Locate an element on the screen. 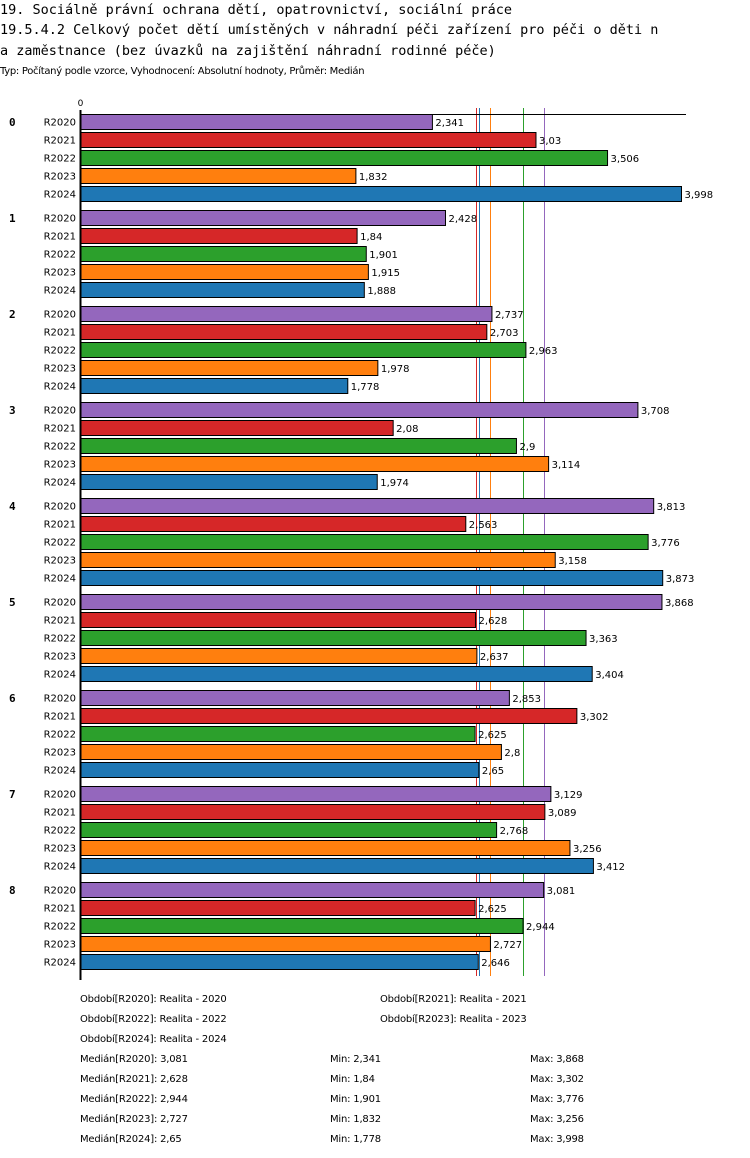  category-label: 6 is located at coordinates (12, 698).